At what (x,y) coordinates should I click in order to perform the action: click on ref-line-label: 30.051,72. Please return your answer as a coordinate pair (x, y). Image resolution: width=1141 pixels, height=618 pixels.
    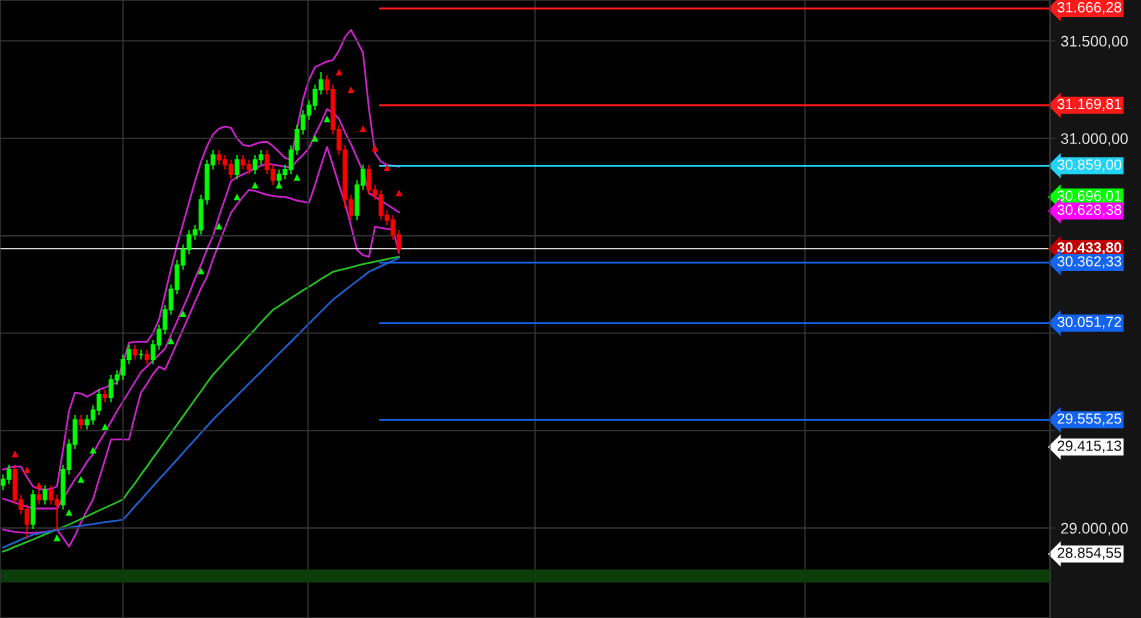
    Looking at the image, I should click on (1089, 322).